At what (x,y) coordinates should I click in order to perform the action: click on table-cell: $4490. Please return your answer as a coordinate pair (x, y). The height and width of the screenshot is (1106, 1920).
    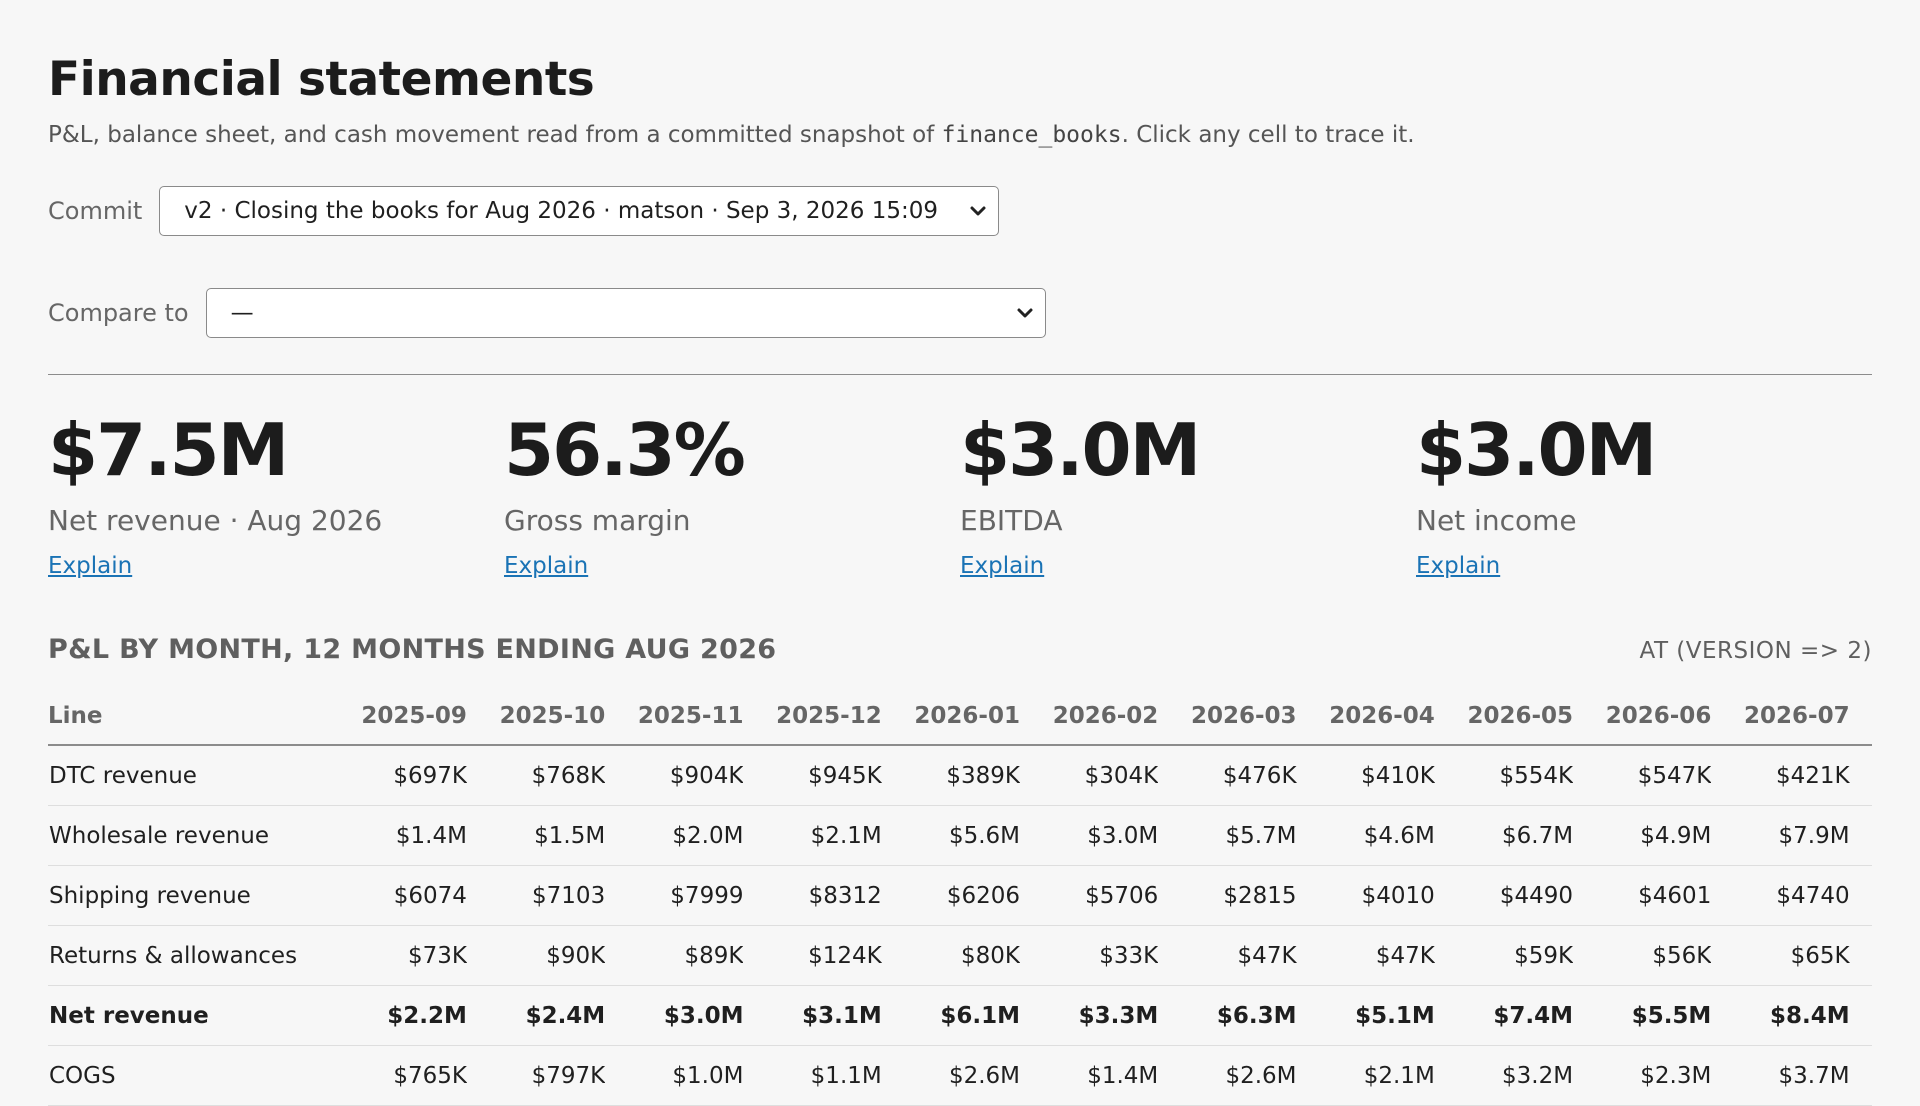
    Looking at the image, I should click on (1504, 895).